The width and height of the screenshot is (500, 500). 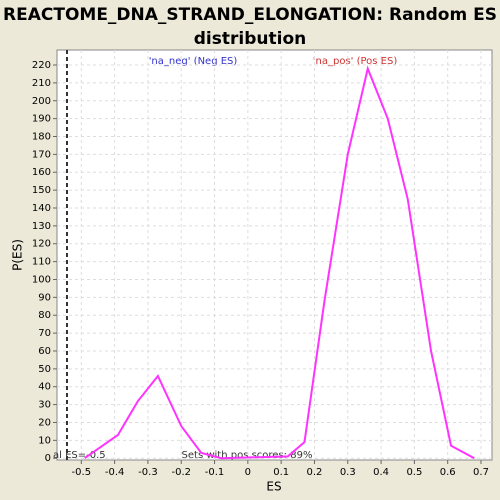 I want to click on y-tick-label: 60, so click(x=44, y=351).